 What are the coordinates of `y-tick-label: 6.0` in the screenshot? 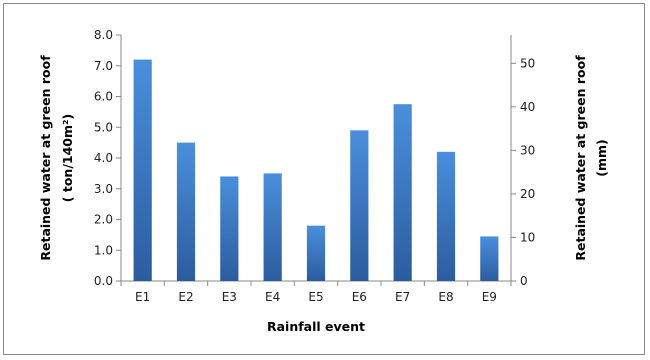 It's located at (103, 97).